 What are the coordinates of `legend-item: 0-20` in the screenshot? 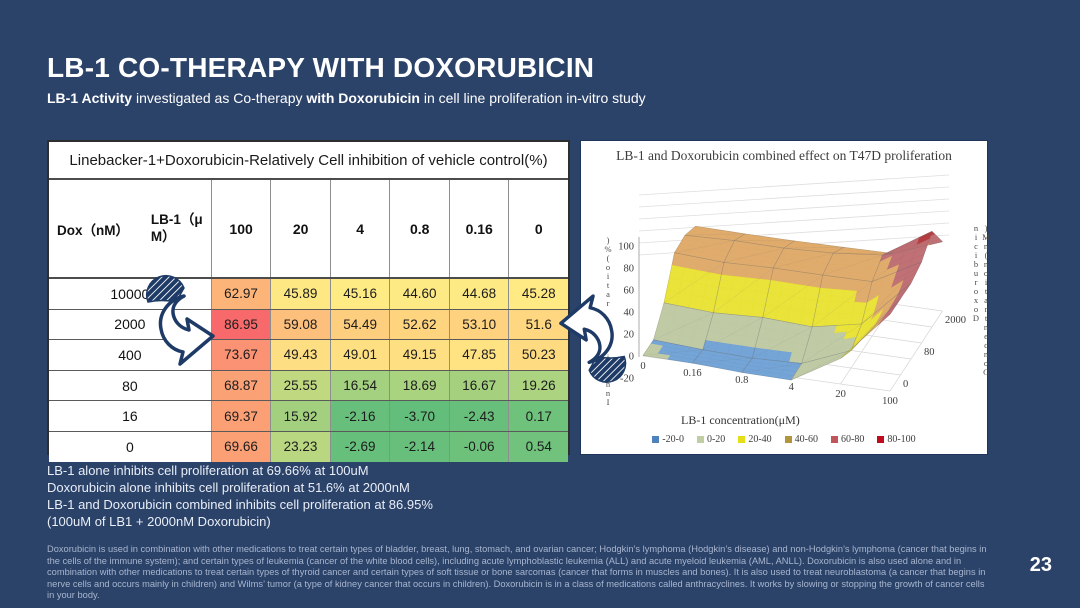 It's located at (711, 439).